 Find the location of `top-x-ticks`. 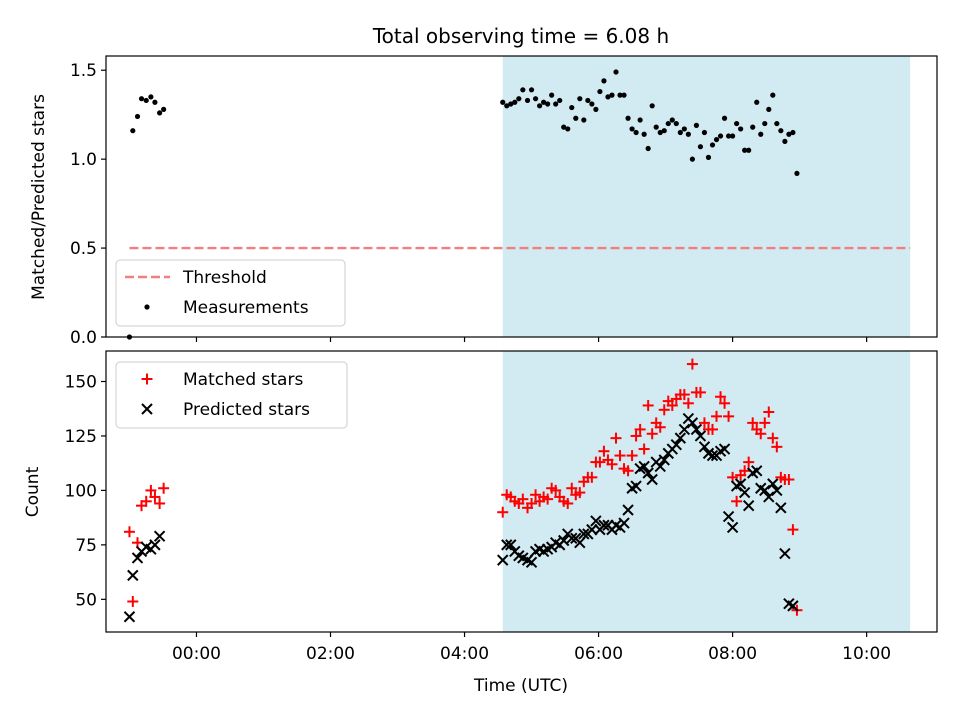

top-x-ticks is located at coordinates (531, 339).